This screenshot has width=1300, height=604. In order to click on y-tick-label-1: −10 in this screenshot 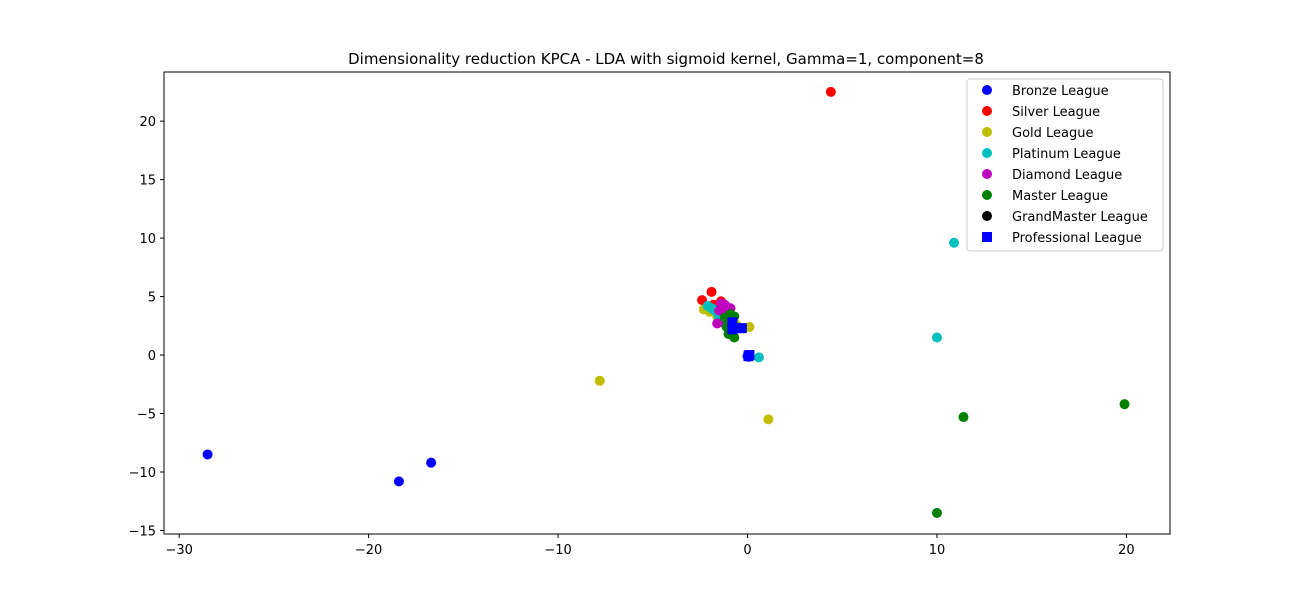, I will do `click(142, 473)`.